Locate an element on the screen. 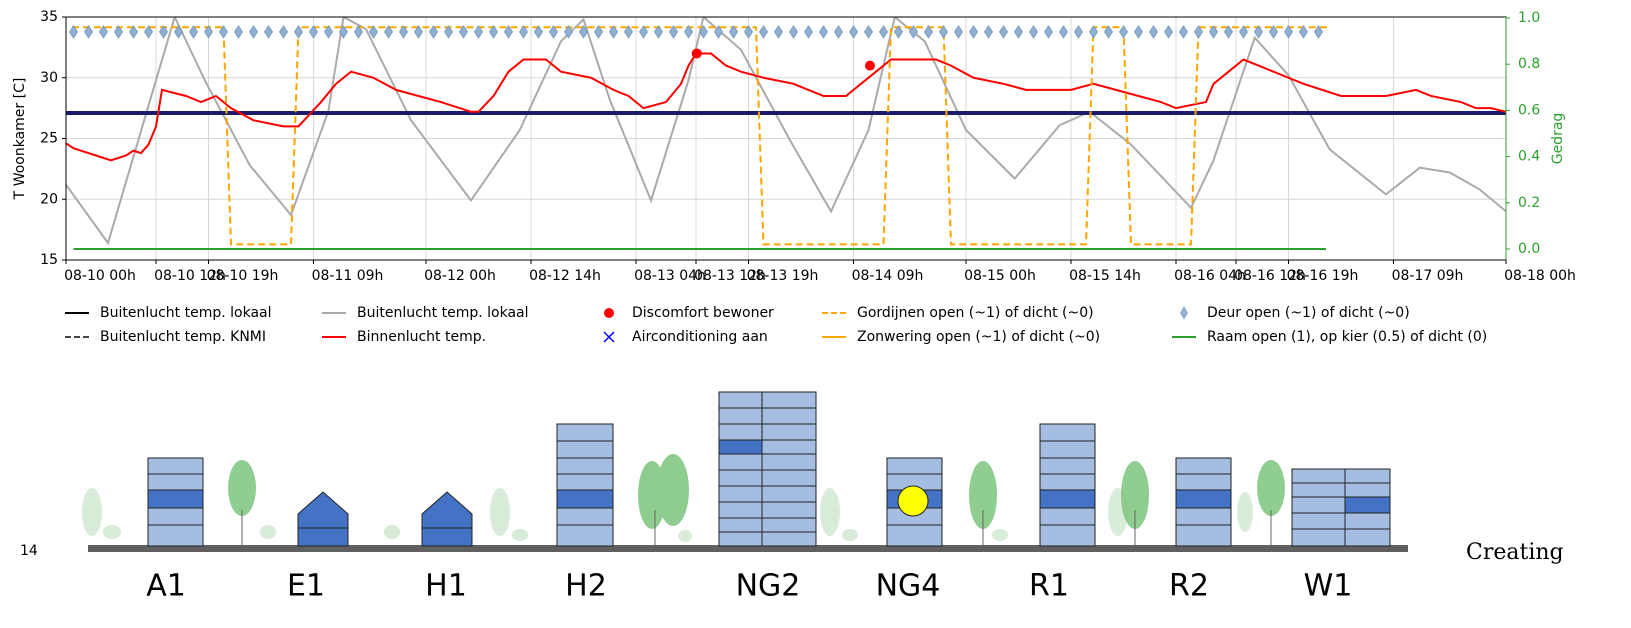 This screenshot has width=1631, height=628. y-tick-label: 25 is located at coordinates (49, 139).